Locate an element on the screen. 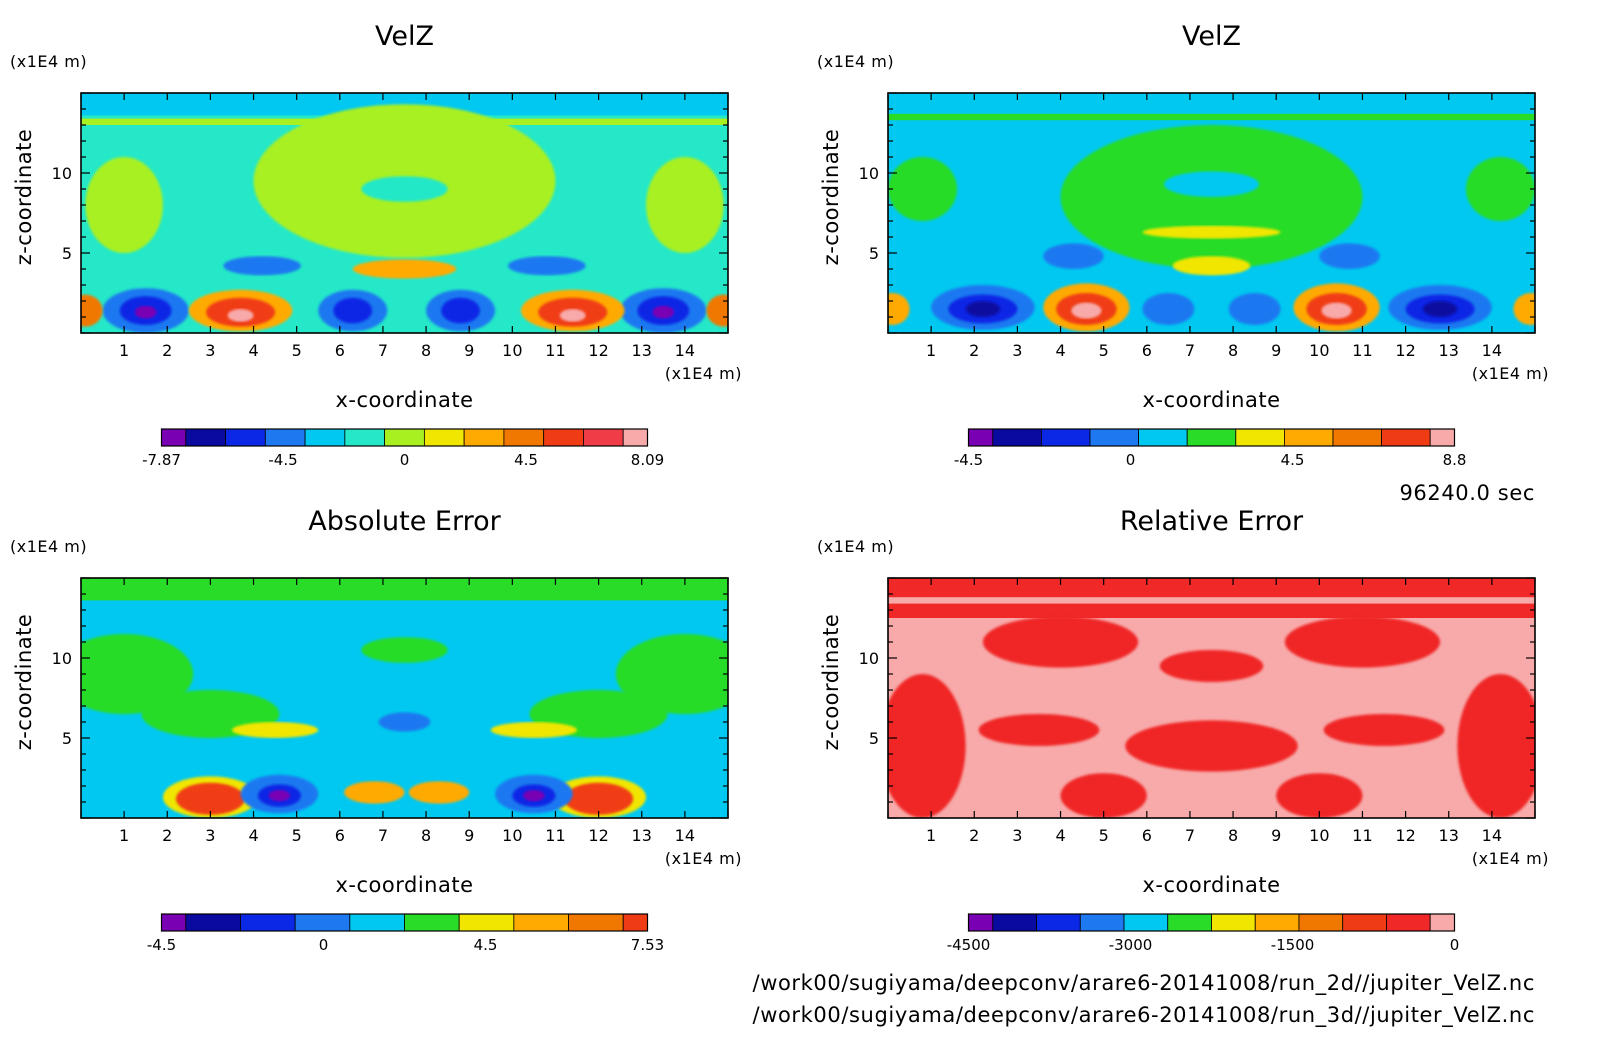 The image size is (1604, 1054). colorbar-label: 4.5 is located at coordinates (526, 460).